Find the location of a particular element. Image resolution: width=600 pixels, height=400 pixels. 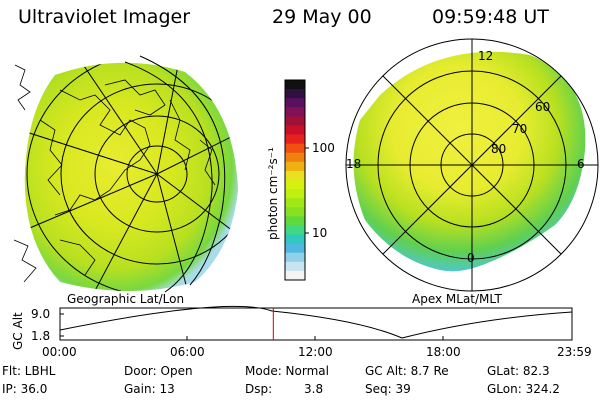

earth-limb is located at coordinates (168, 177).